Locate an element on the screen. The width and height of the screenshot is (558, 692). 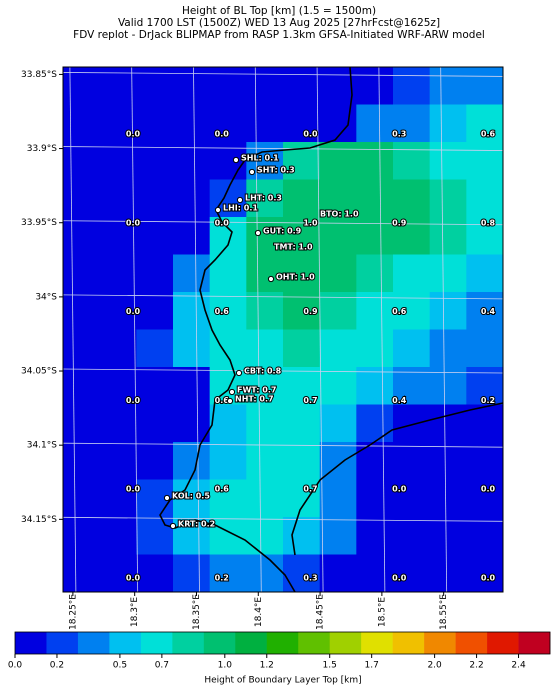
x-tick-label: 18.5°E is located at coordinates (382, 612).